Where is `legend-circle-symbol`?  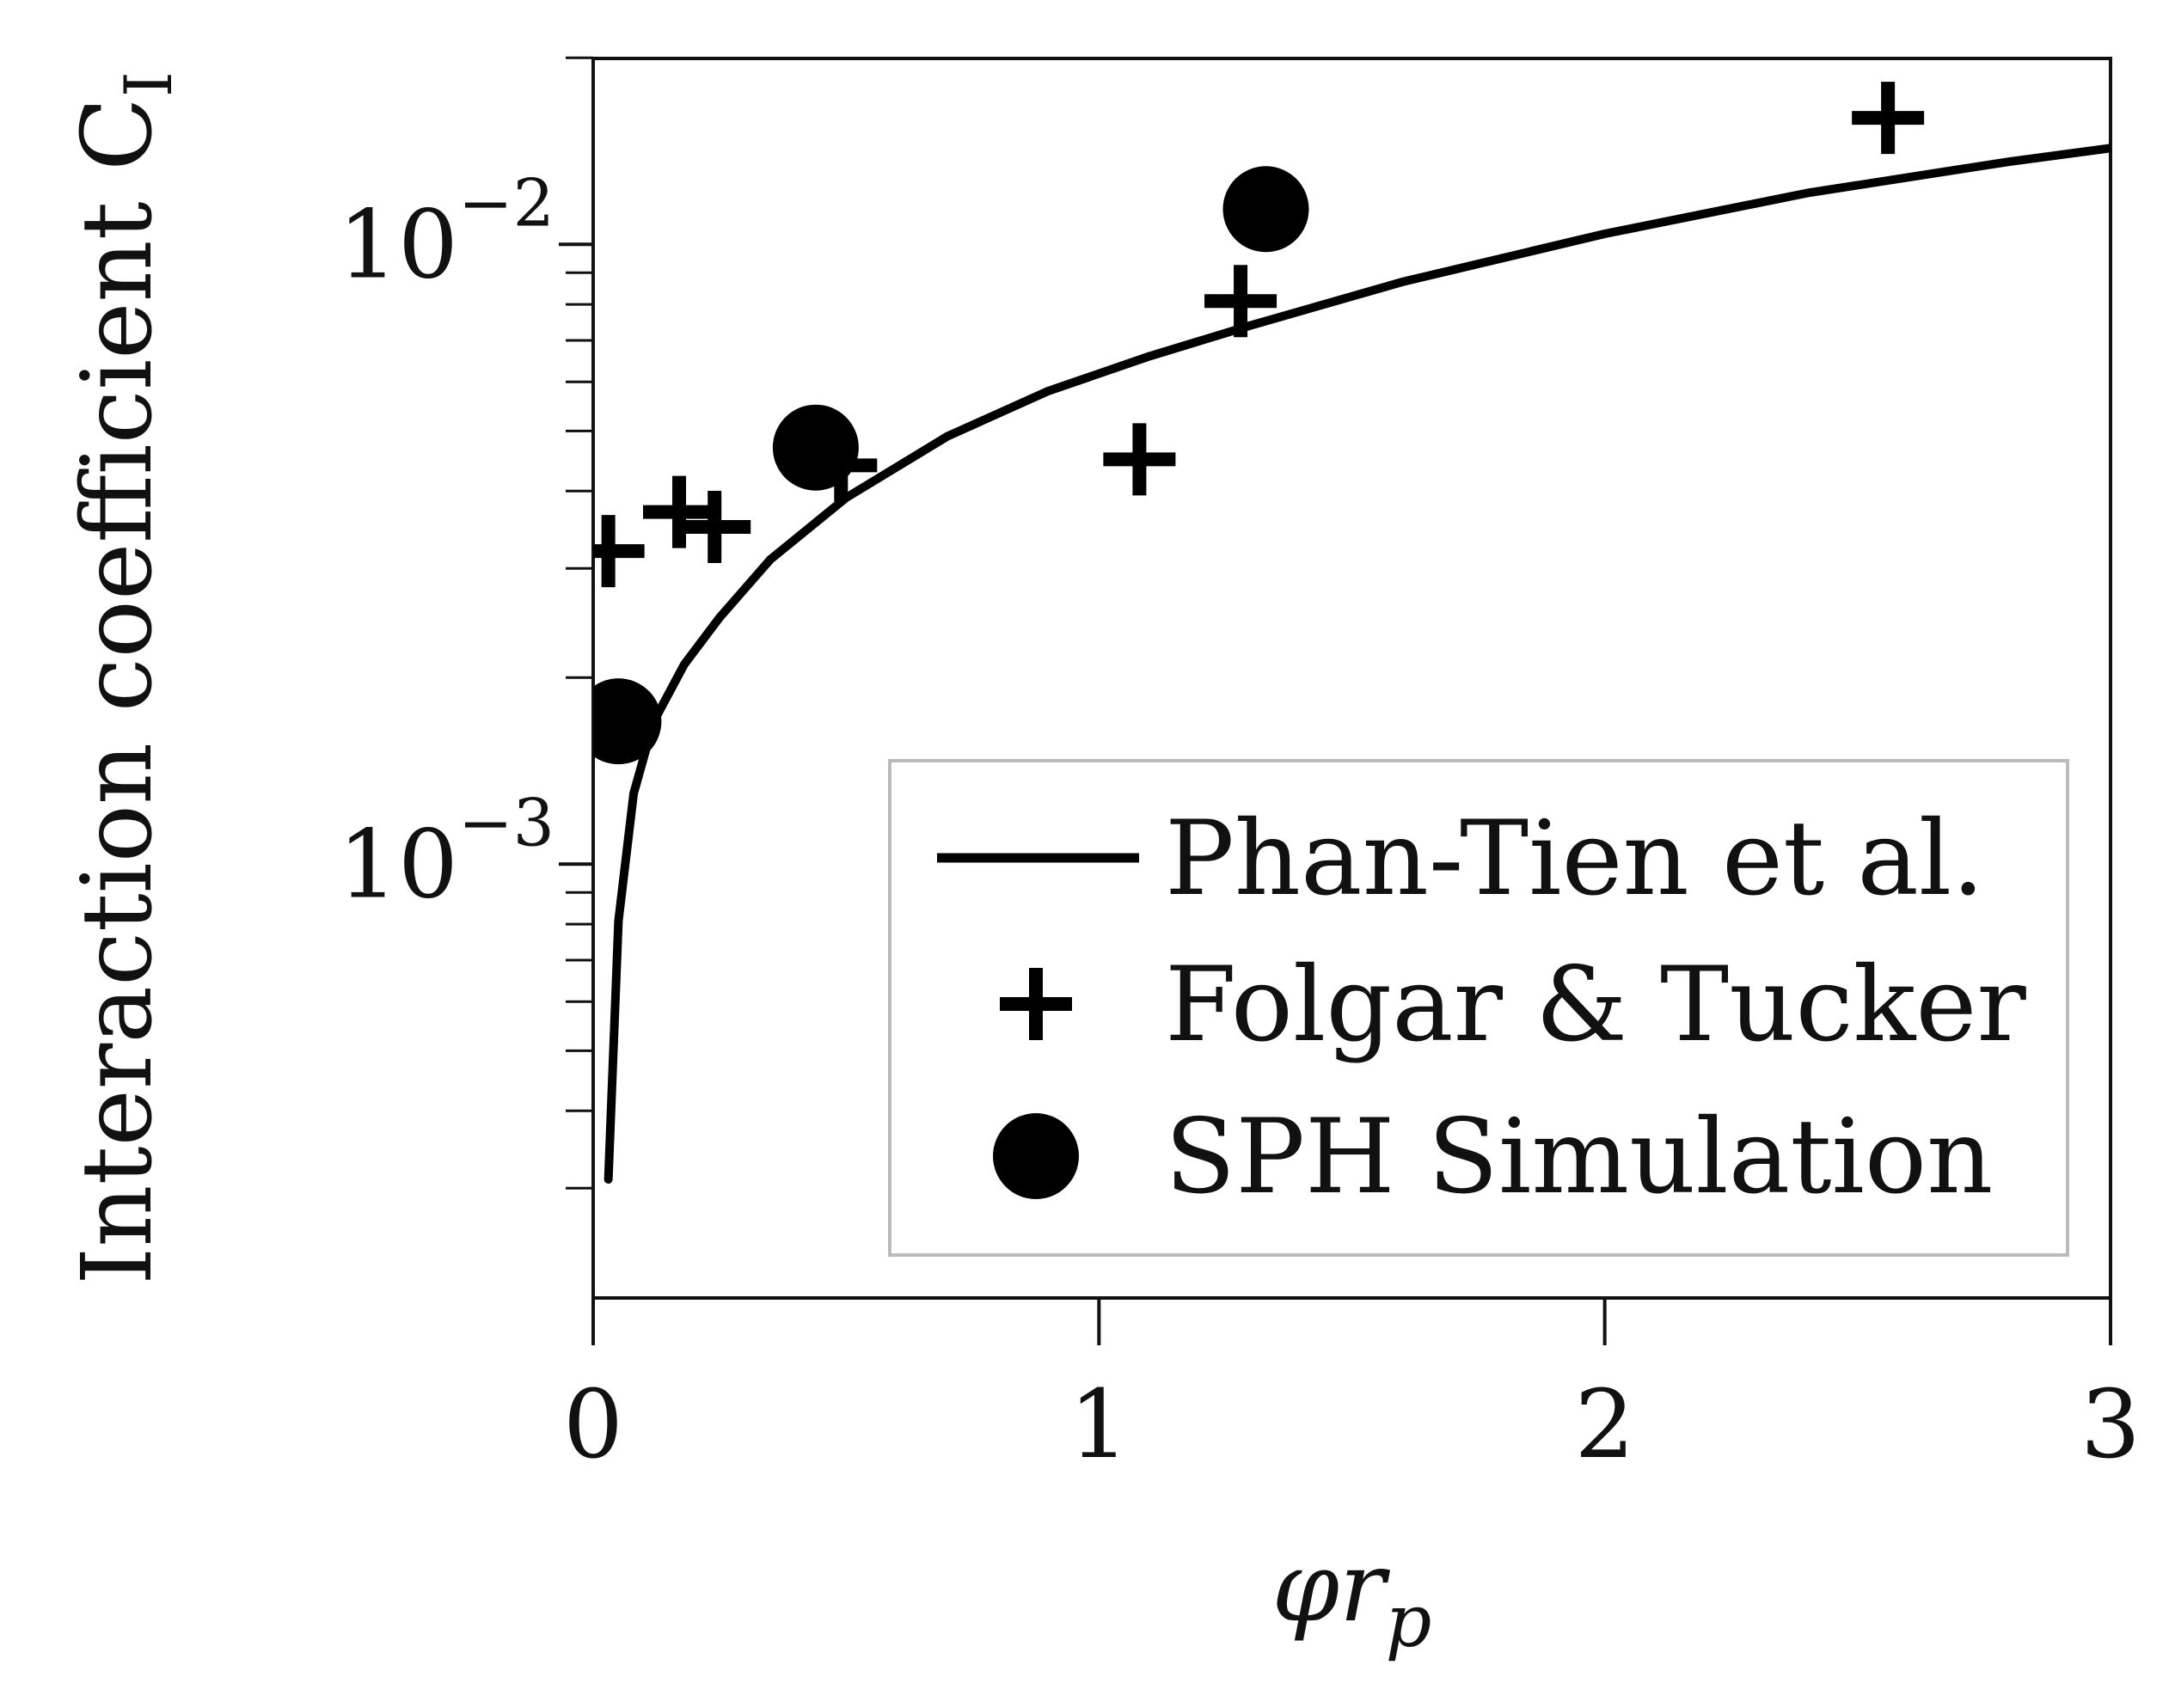
legend-circle-symbol is located at coordinates (1036, 1156).